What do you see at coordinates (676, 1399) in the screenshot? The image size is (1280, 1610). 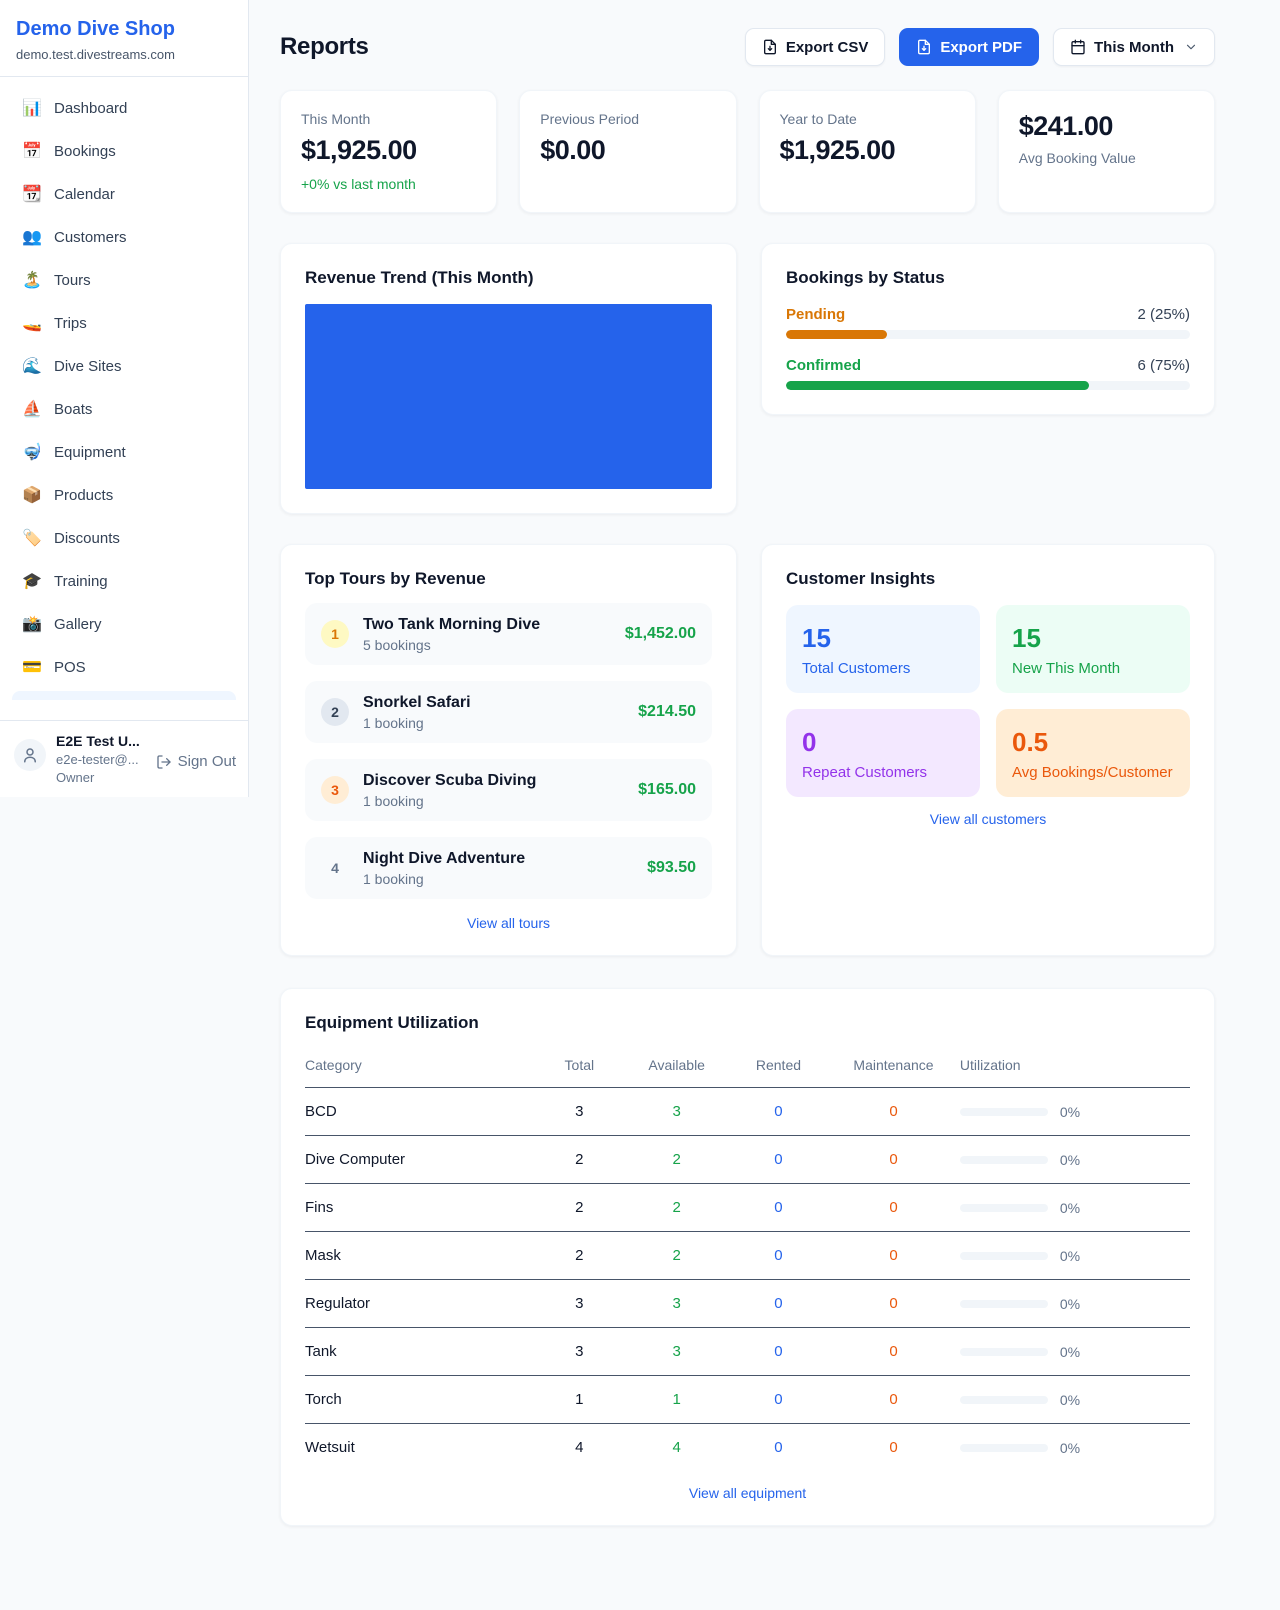 I see `equipment-available: 1` at bounding box center [676, 1399].